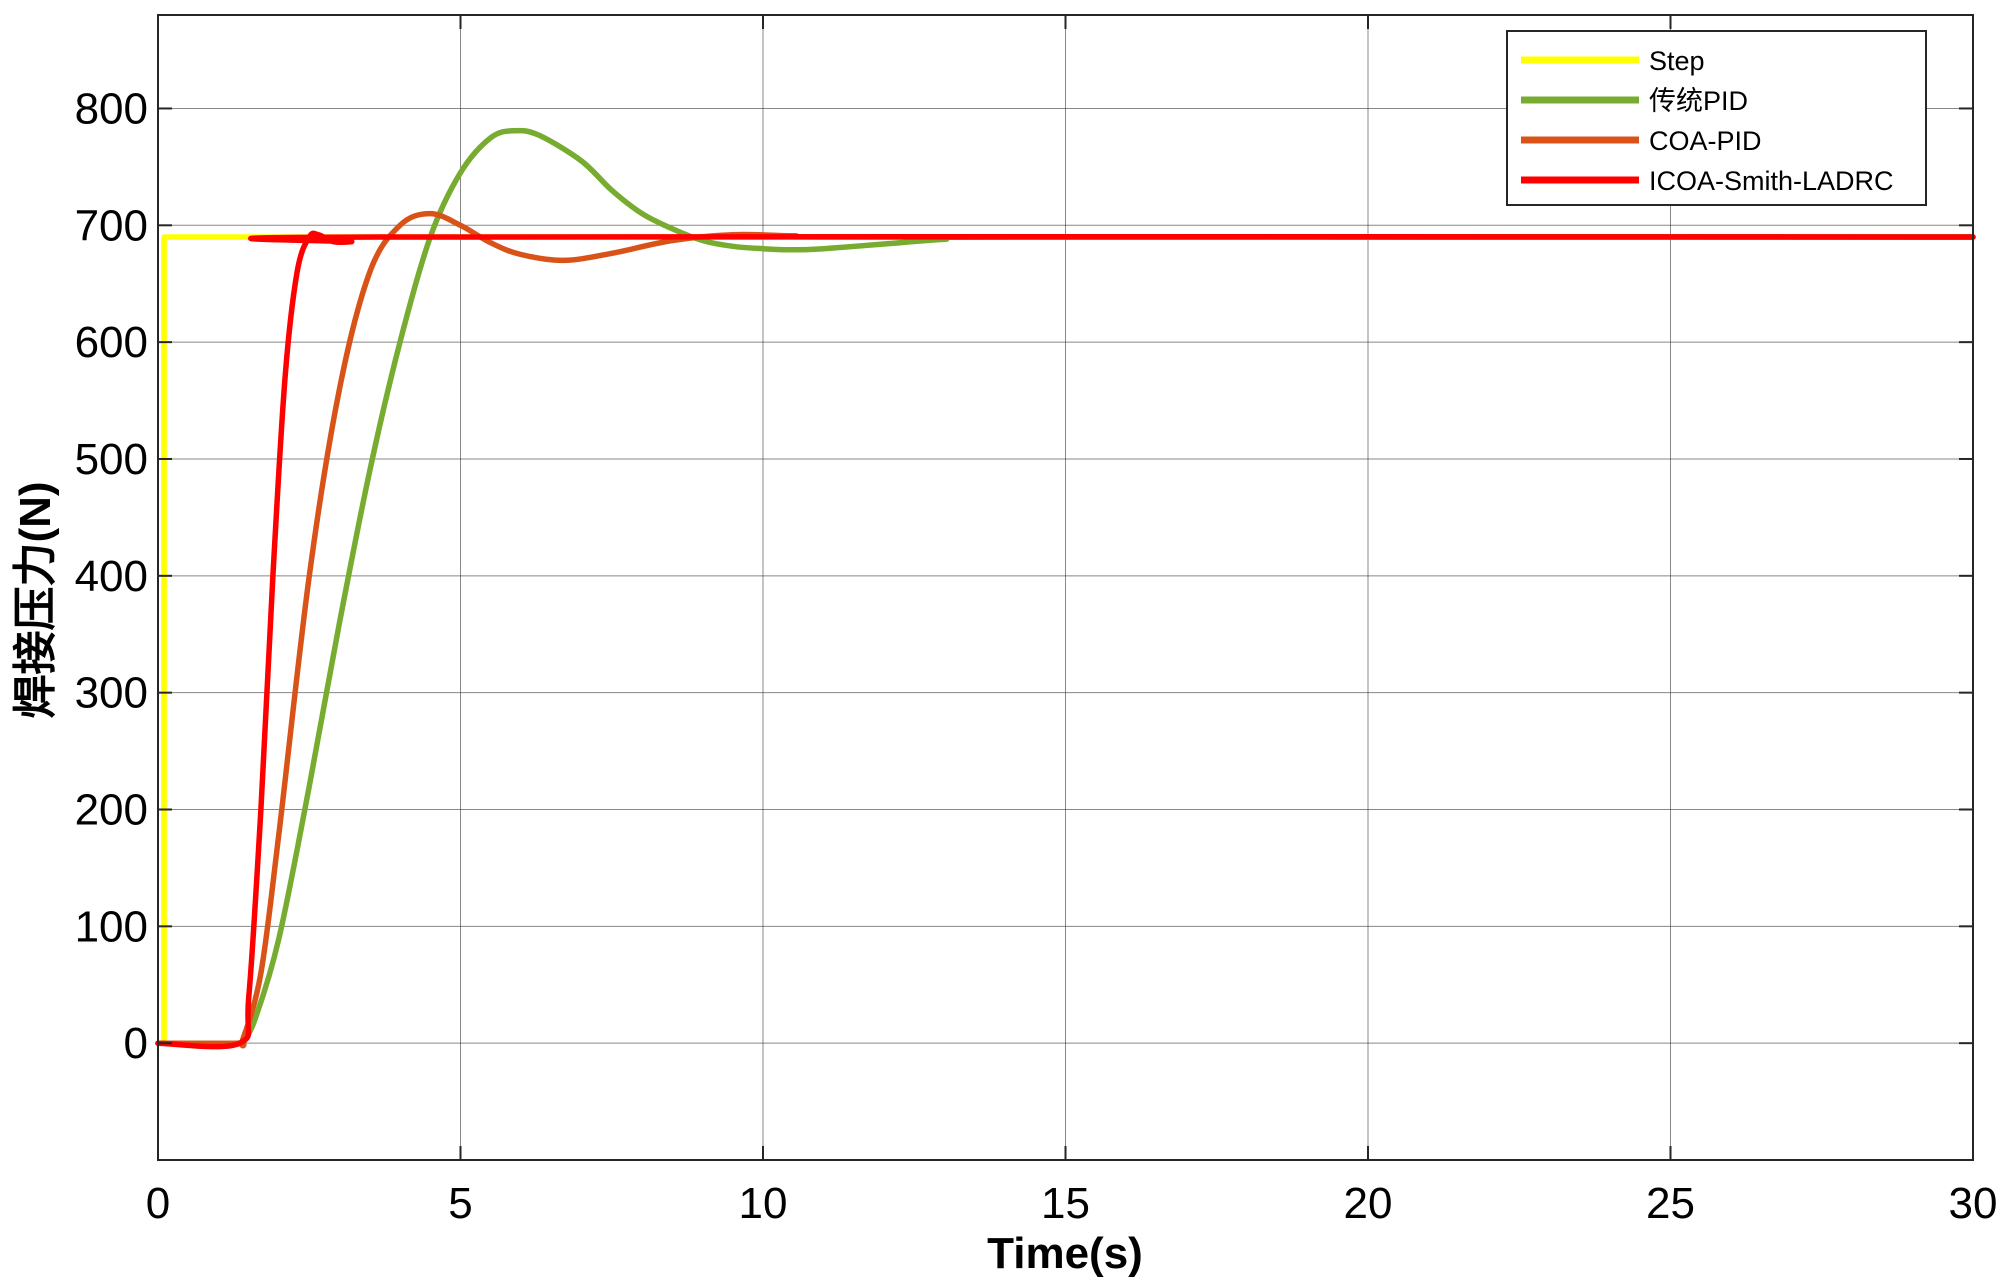  I want to click on x-tick-label: 20, so click(1368, 1203).